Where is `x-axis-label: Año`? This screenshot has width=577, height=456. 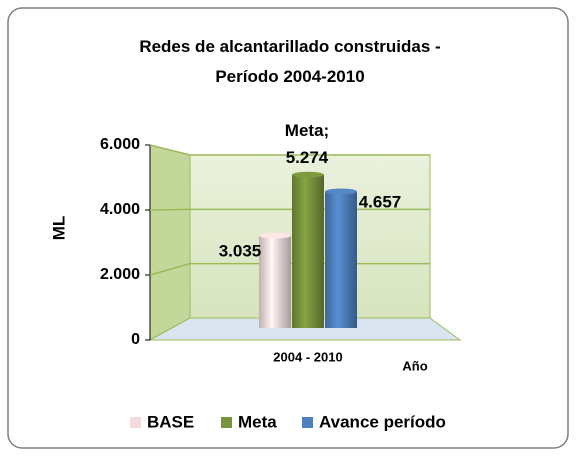
x-axis-label: Año is located at coordinates (414, 365).